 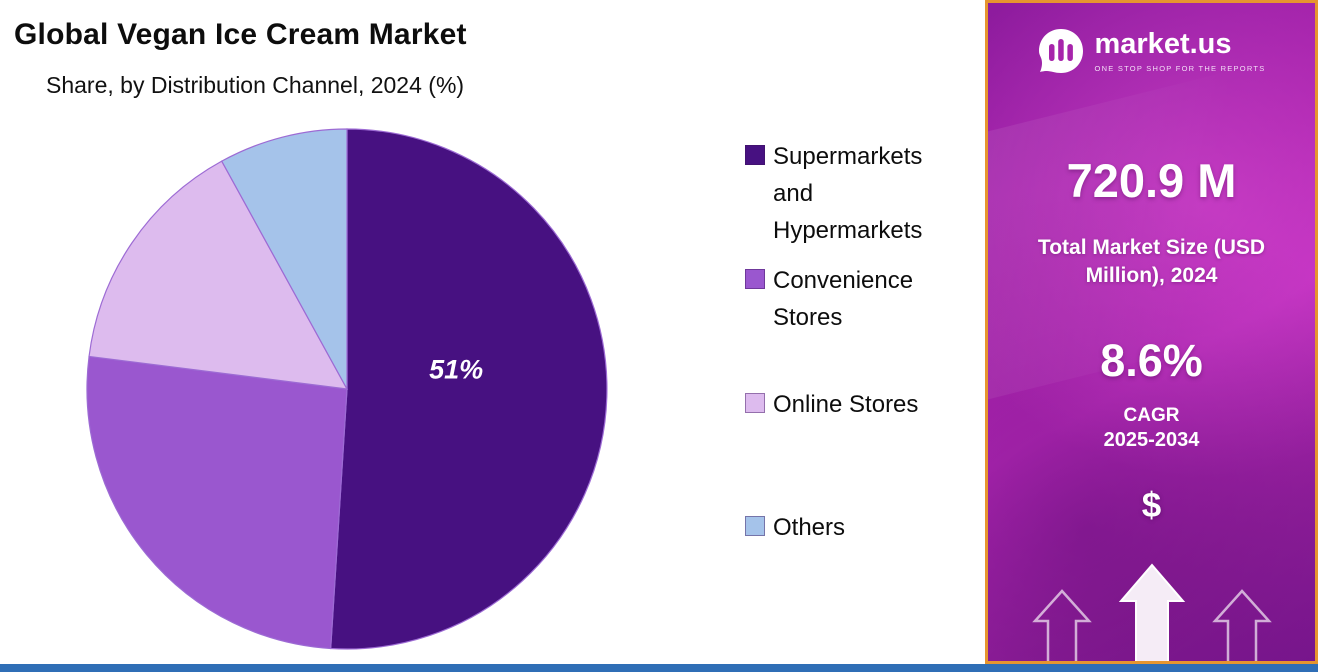 What do you see at coordinates (1151, 360) in the screenshot?
I see `cagr-value: 8.6%` at bounding box center [1151, 360].